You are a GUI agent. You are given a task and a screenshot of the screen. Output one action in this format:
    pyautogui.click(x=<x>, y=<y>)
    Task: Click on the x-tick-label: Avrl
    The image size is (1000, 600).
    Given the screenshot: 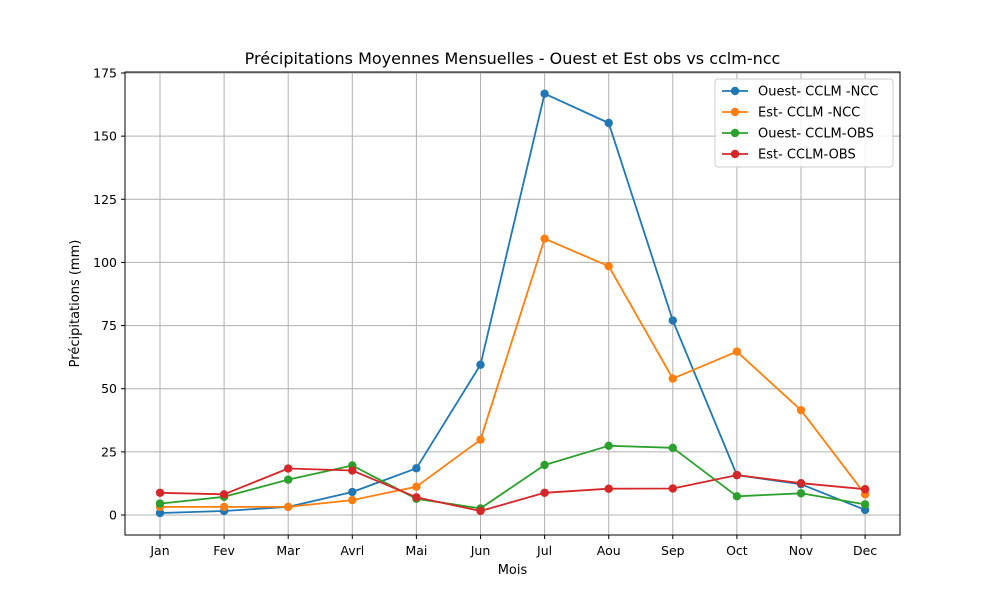 What is the action you would take?
    pyautogui.click(x=352, y=550)
    